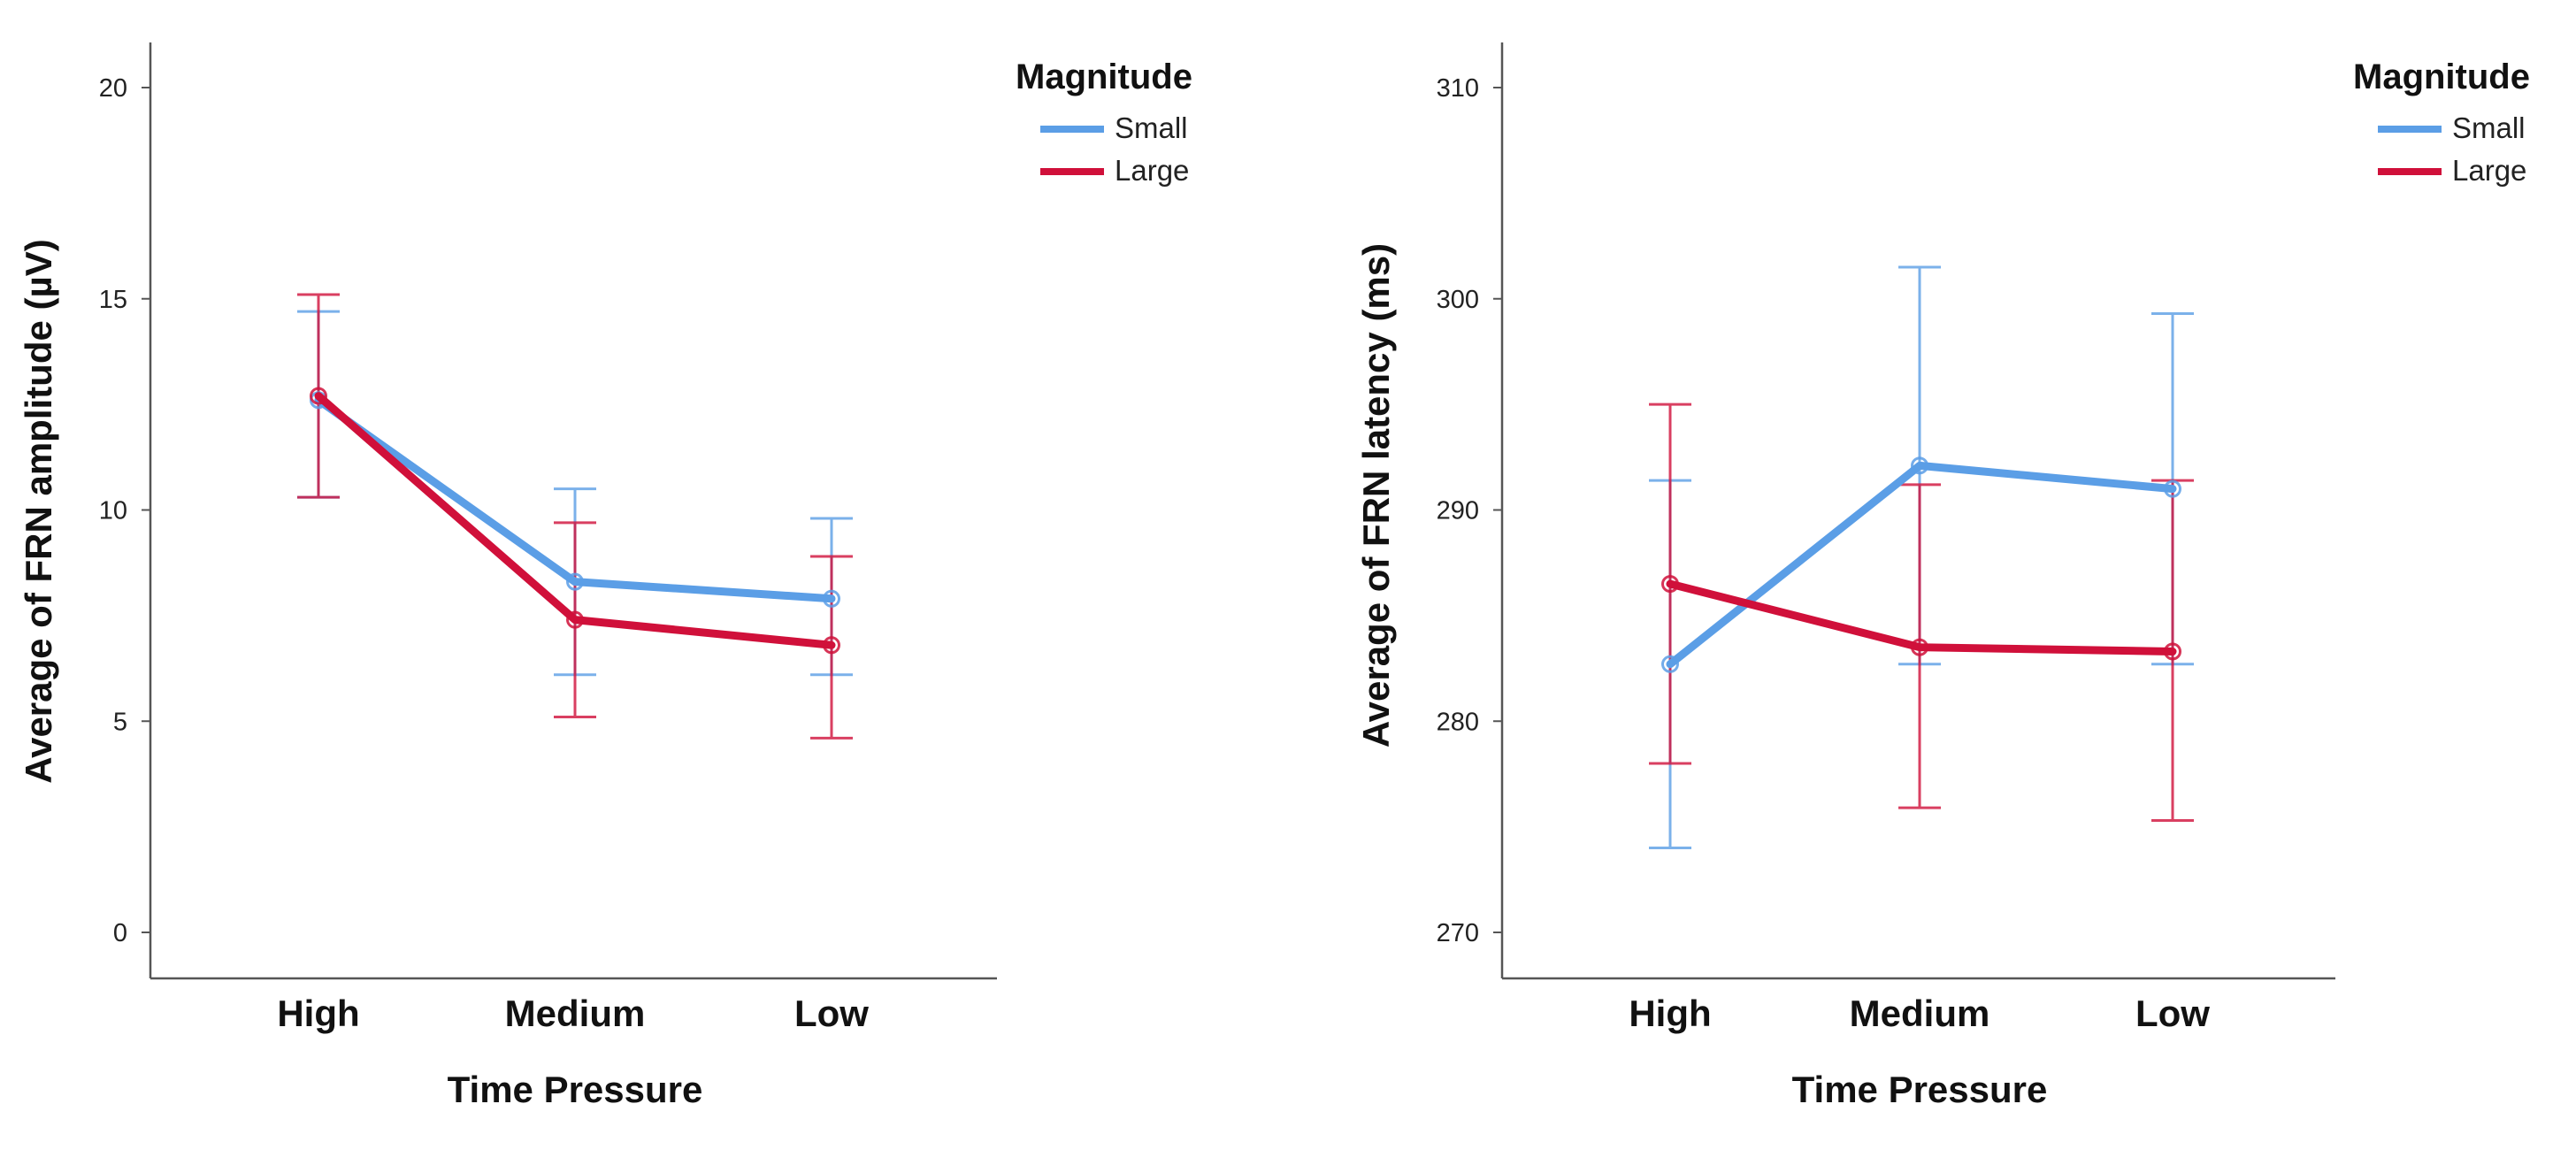 The width and height of the screenshot is (2576, 1150). What do you see at coordinates (113, 88) in the screenshot?
I see `y-tick-label: 20` at bounding box center [113, 88].